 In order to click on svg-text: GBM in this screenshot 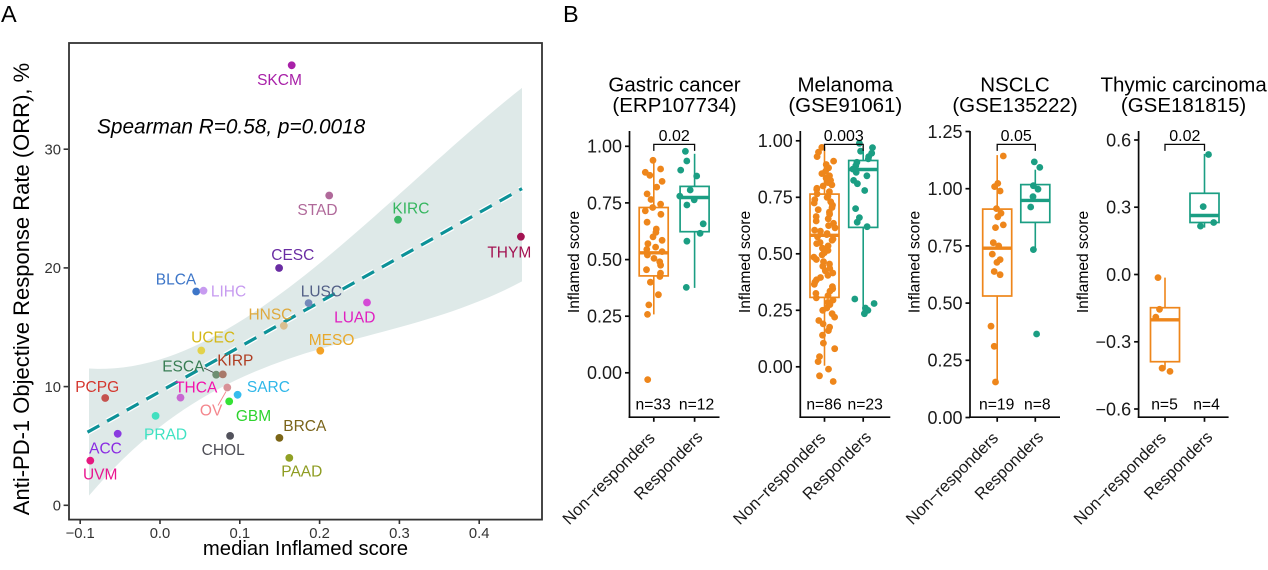, I will do `click(253, 416)`.